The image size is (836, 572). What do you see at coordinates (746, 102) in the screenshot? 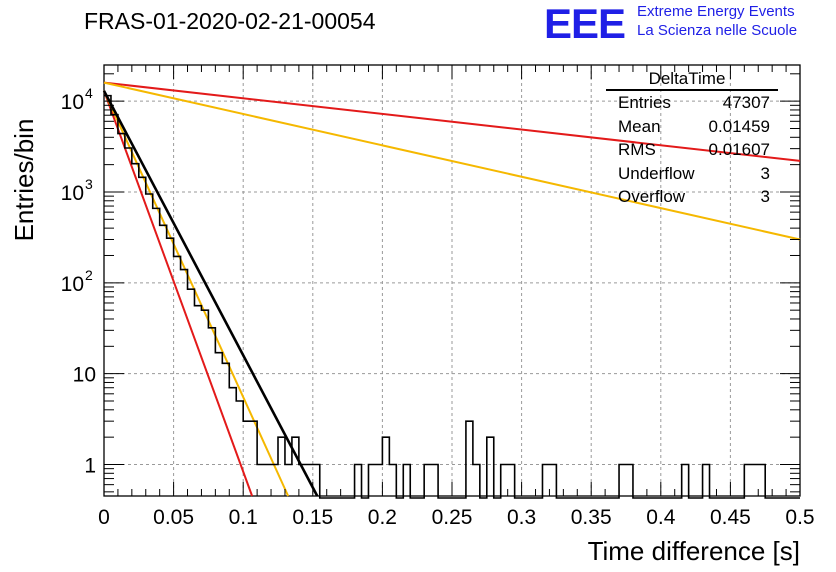
I see `stats-value: 47307` at bounding box center [746, 102].